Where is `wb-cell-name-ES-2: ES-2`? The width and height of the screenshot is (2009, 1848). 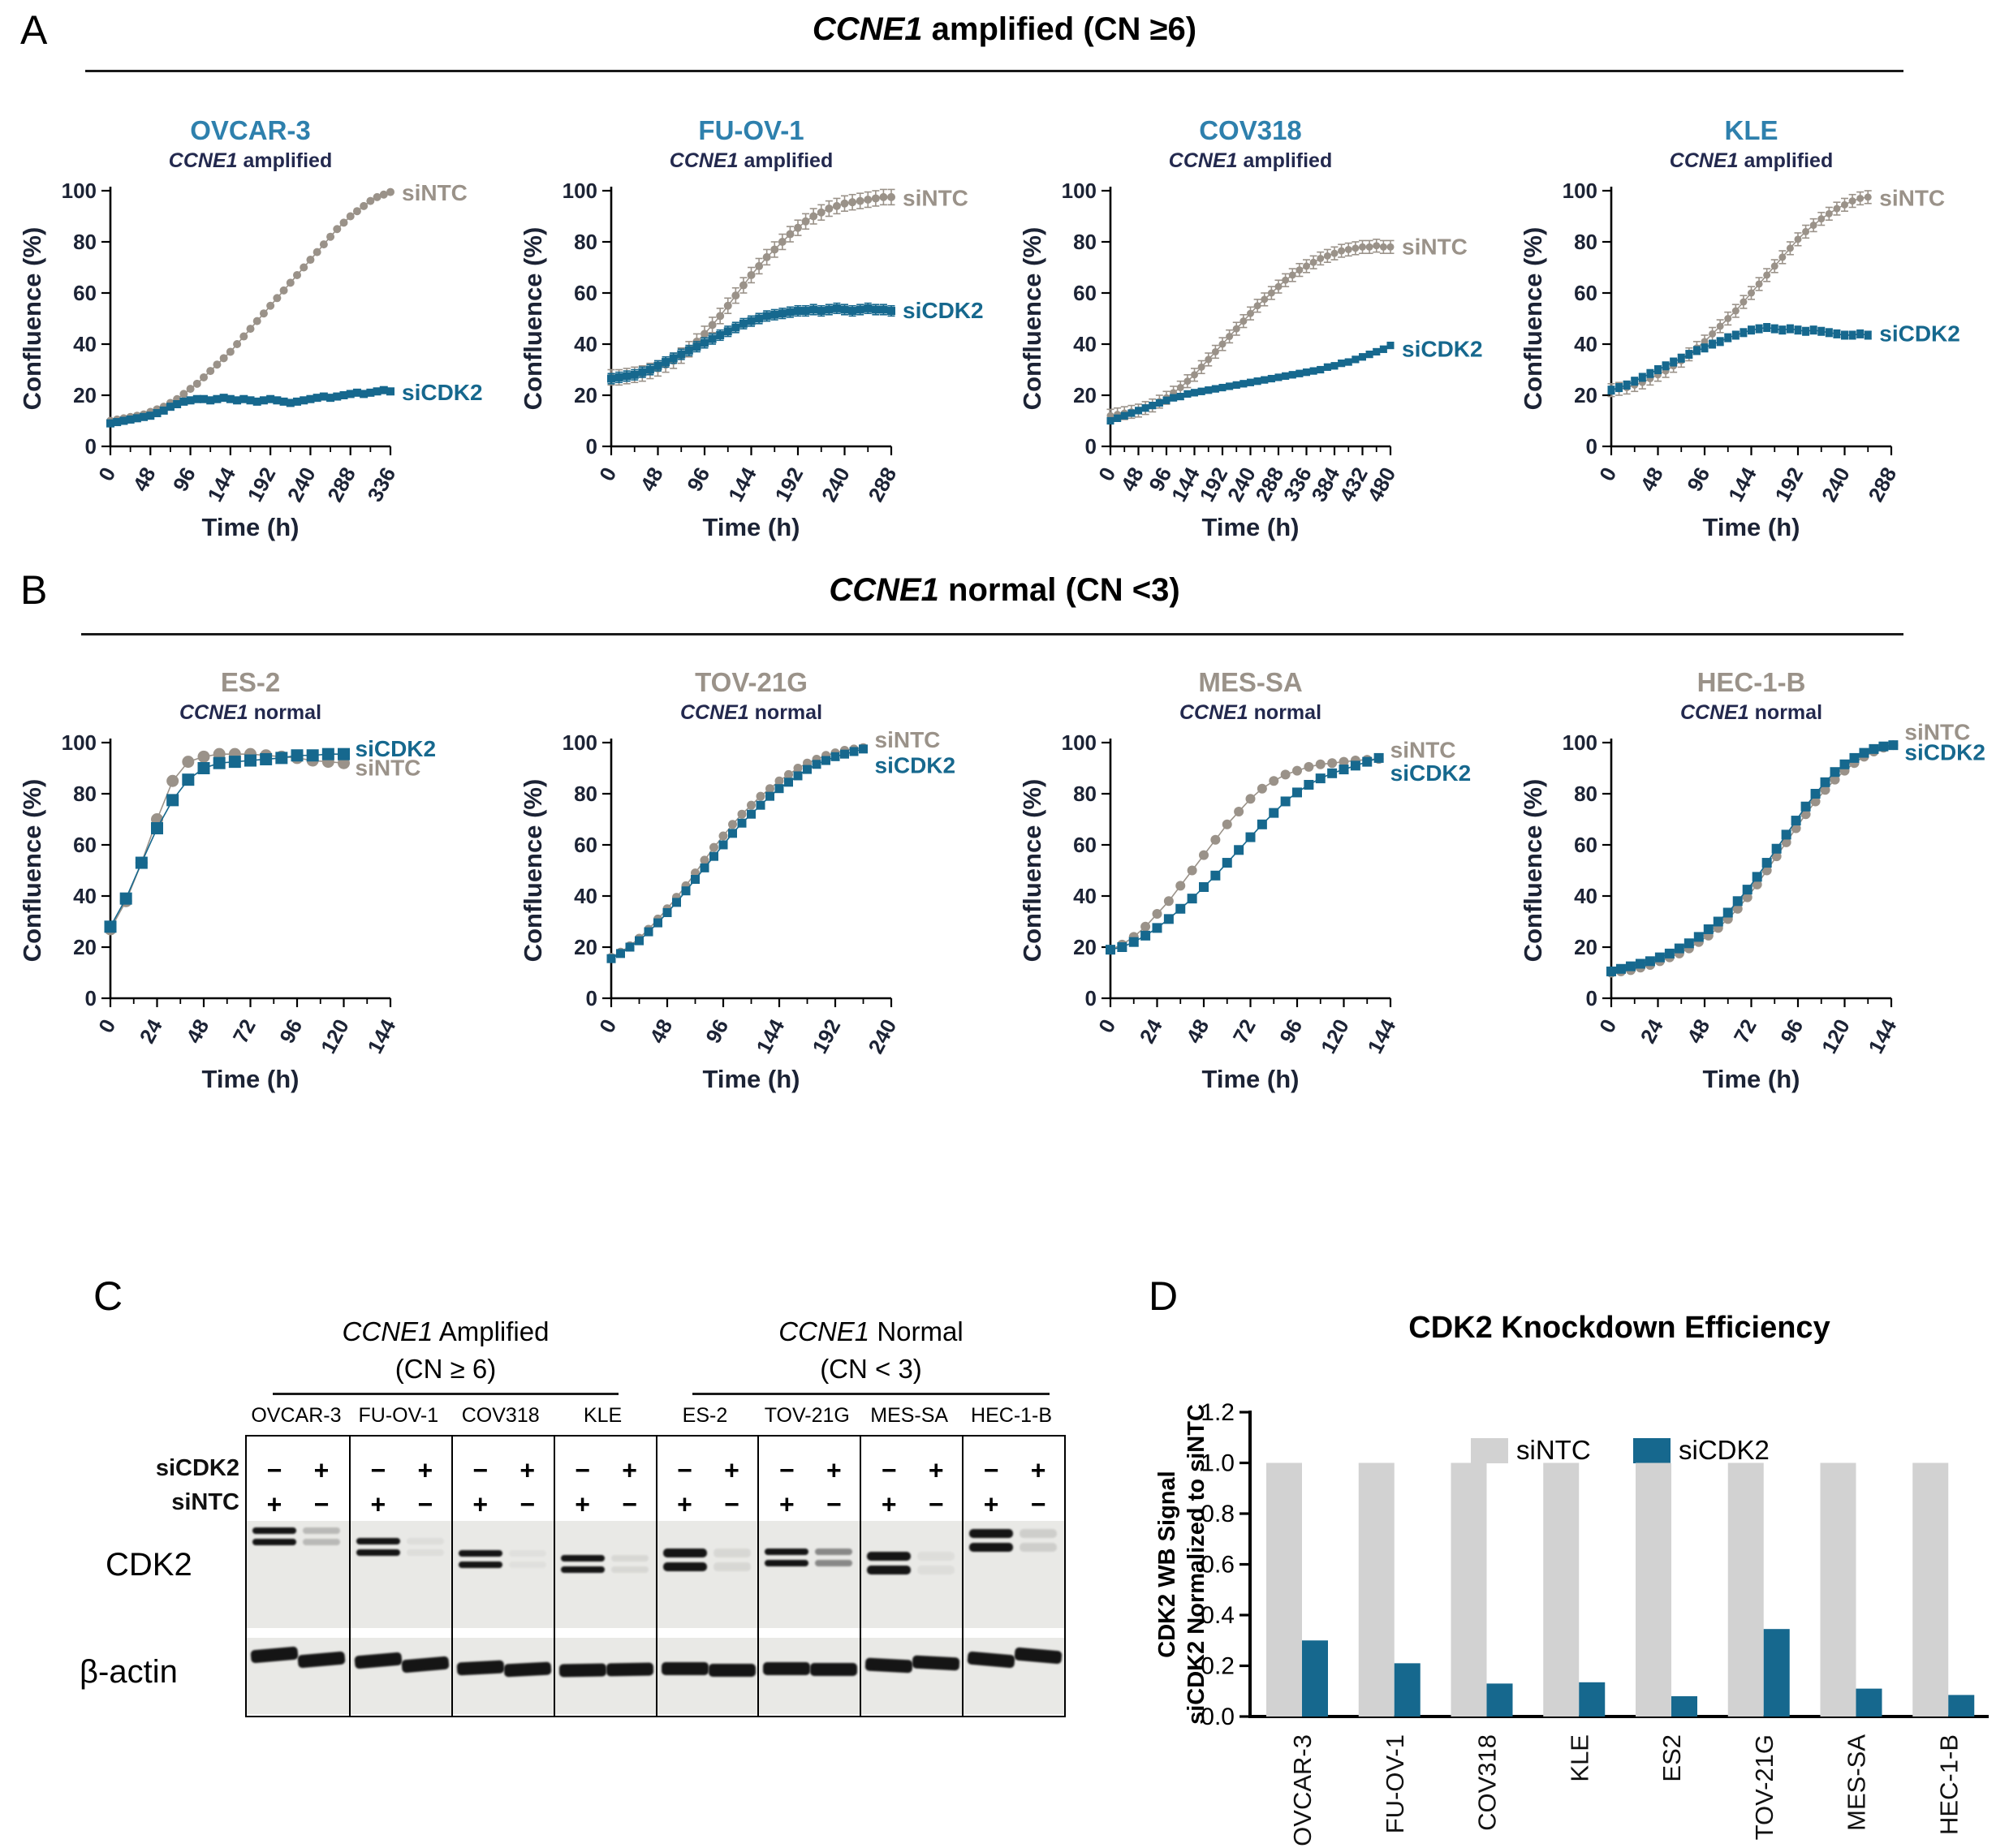 wb-cell-name-ES-2: ES-2 is located at coordinates (705, 1416).